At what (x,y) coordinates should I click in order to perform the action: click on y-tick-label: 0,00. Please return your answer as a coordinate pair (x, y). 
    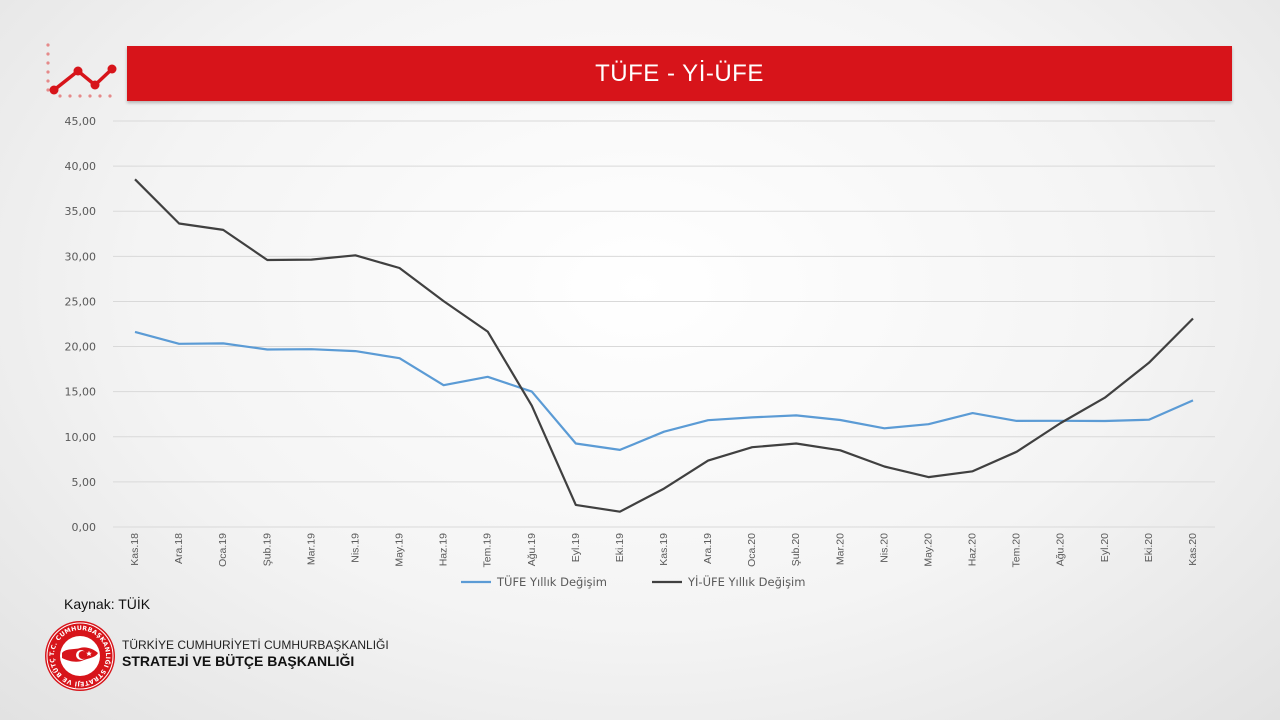
    Looking at the image, I should click on (84, 527).